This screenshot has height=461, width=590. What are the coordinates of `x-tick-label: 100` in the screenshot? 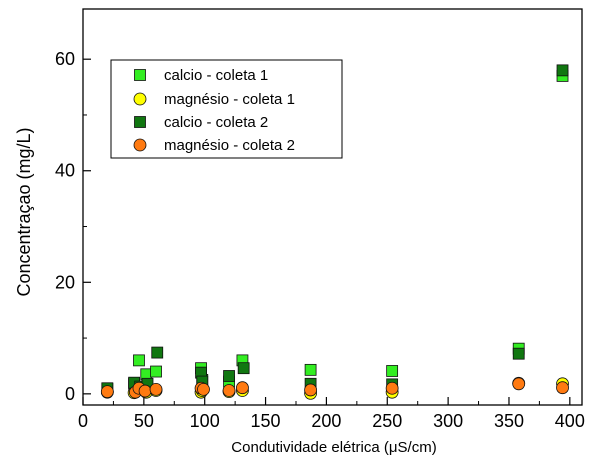 It's located at (205, 421).